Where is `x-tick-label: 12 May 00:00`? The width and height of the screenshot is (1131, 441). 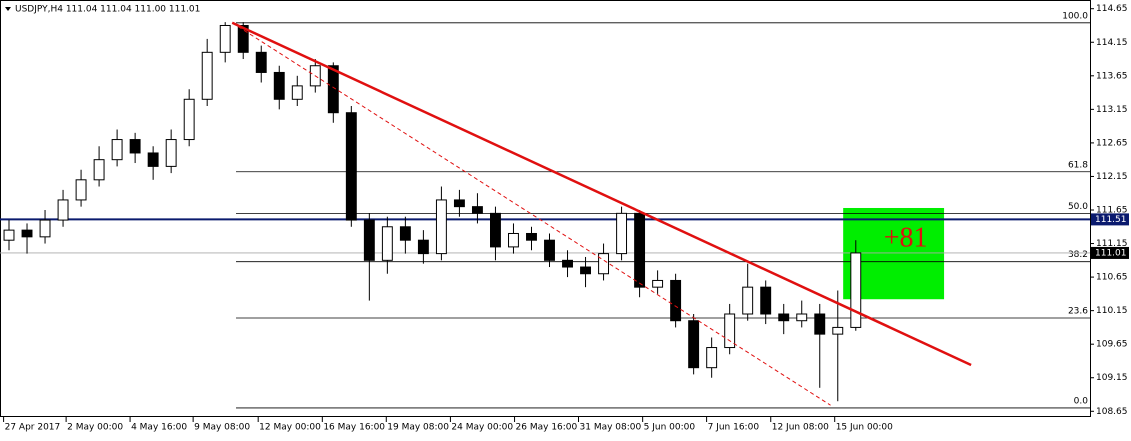 x-tick-label: 12 May 00:00 is located at coordinates (290, 428).